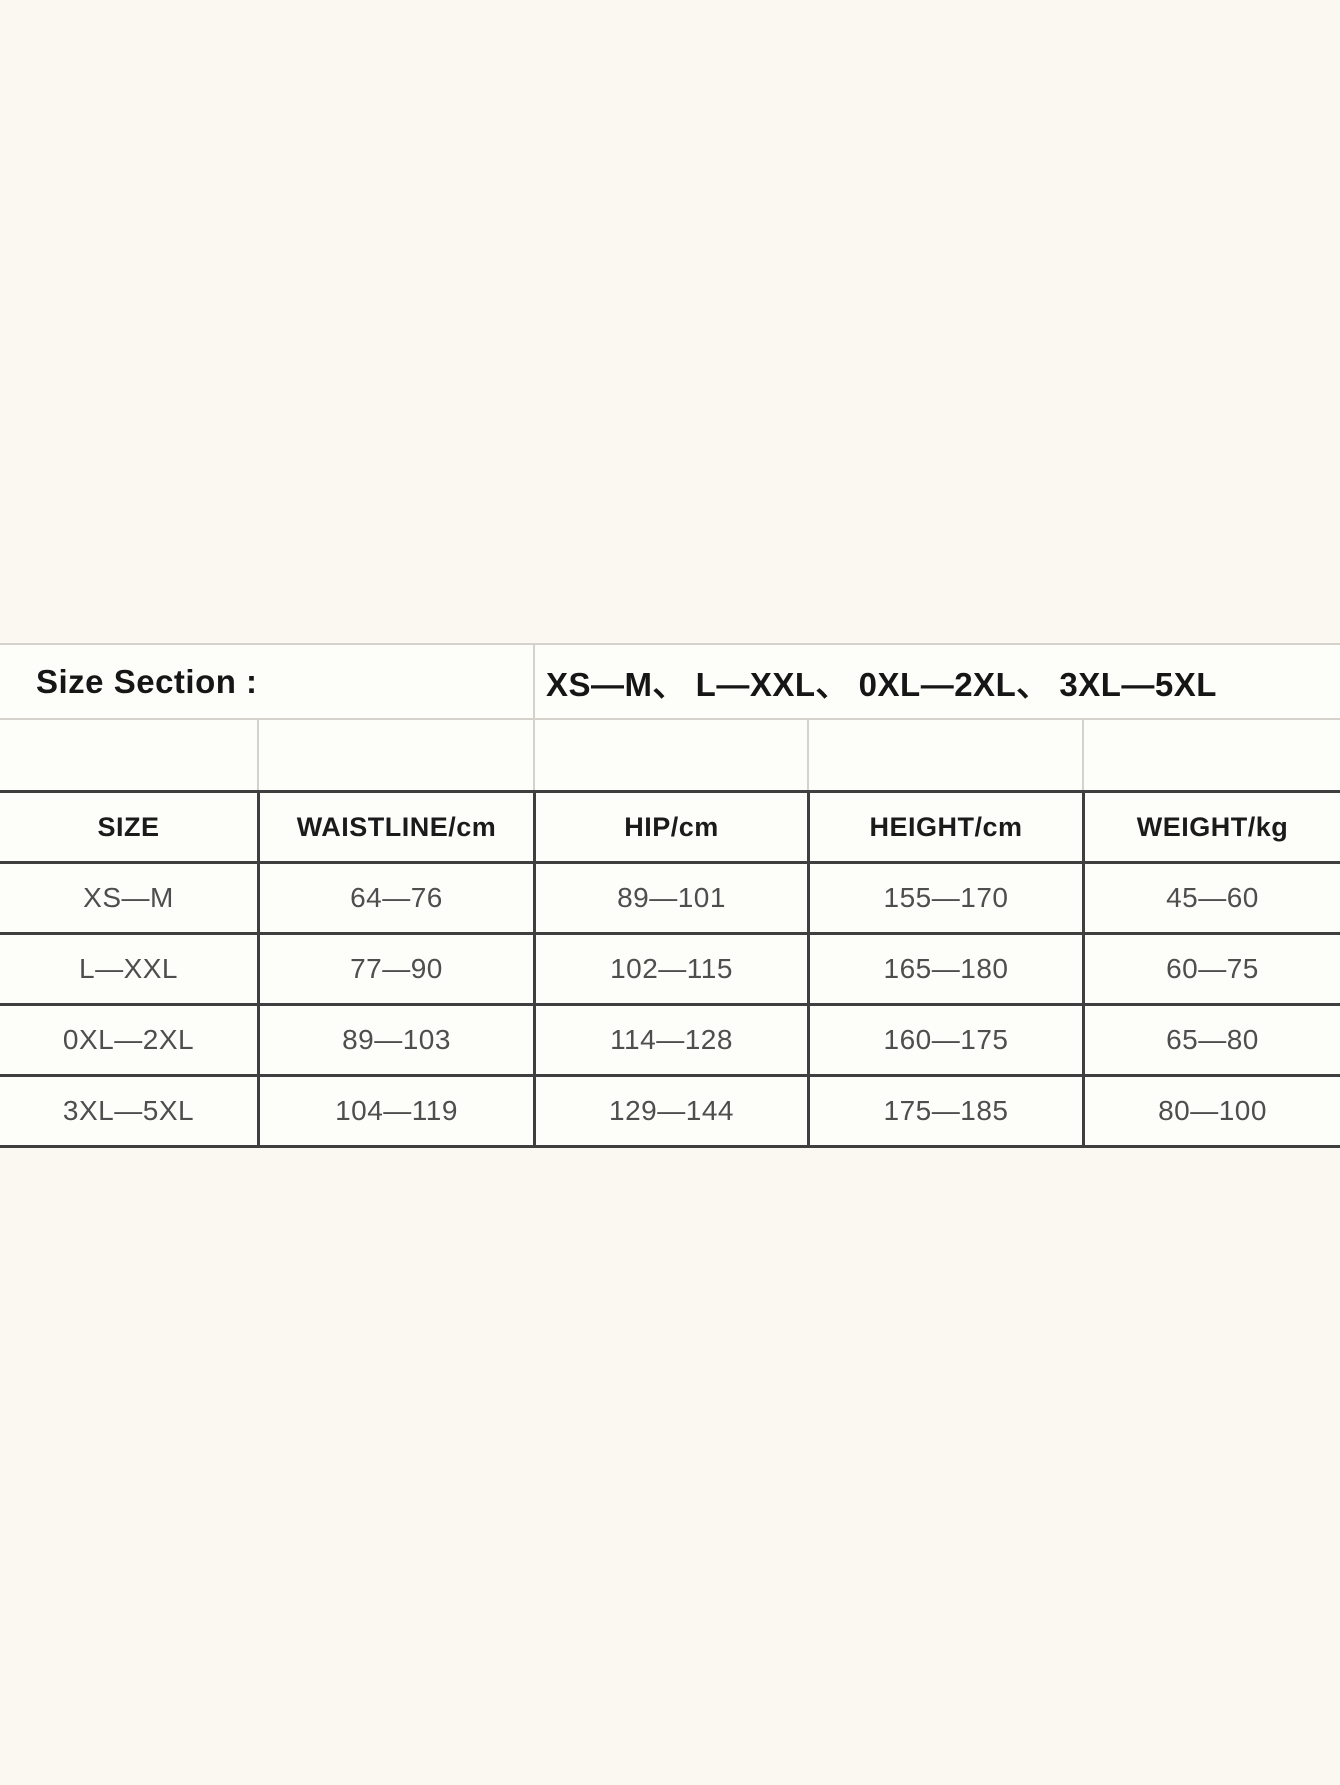  I want to click on size-section-values: XS—M、 L—XXL、 0XL—2XL、 3XL—5XL, so click(936, 681).